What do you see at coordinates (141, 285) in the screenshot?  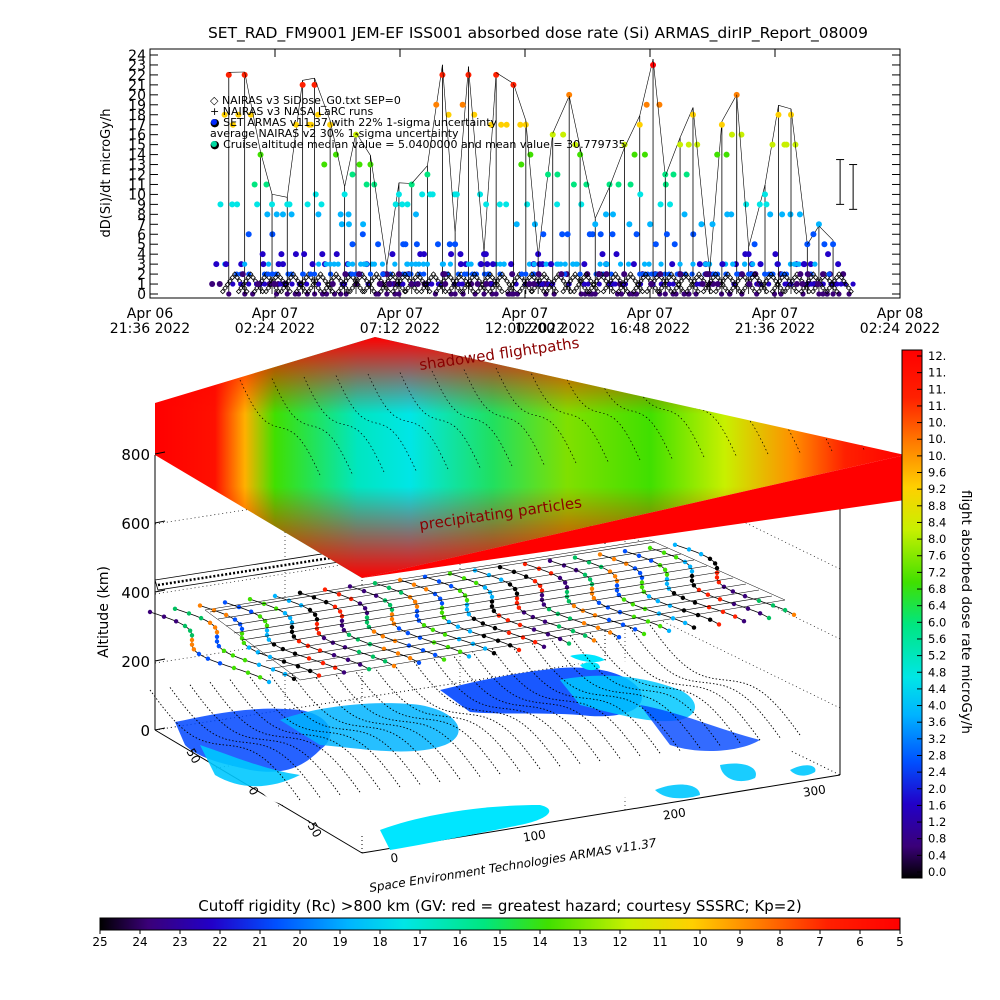 I see `top-y-tick-label: 1` at bounding box center [141, 285].